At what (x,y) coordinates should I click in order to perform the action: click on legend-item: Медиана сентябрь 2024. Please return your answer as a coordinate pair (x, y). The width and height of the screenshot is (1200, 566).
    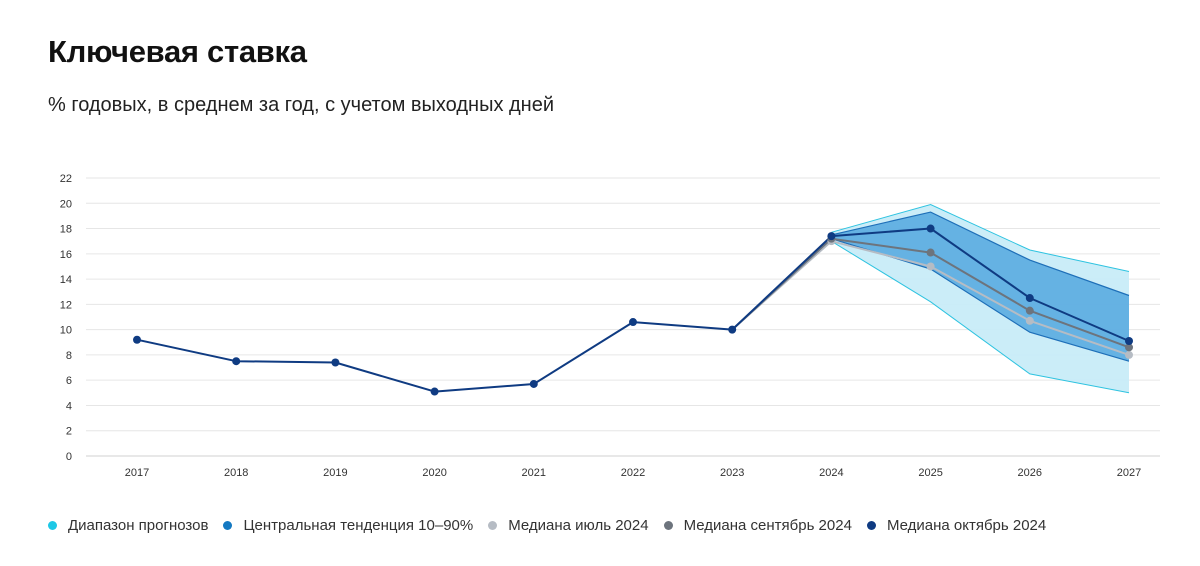
    Looking at the image, I should click on (757, 525).